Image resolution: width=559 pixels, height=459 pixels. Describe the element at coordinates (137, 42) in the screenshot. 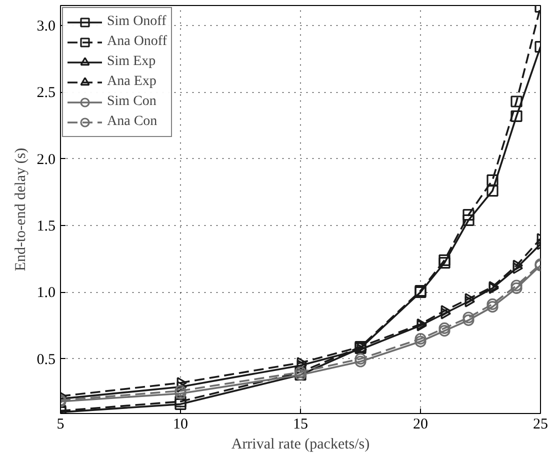

I see `legend-label: Ana Onoff` at that location.